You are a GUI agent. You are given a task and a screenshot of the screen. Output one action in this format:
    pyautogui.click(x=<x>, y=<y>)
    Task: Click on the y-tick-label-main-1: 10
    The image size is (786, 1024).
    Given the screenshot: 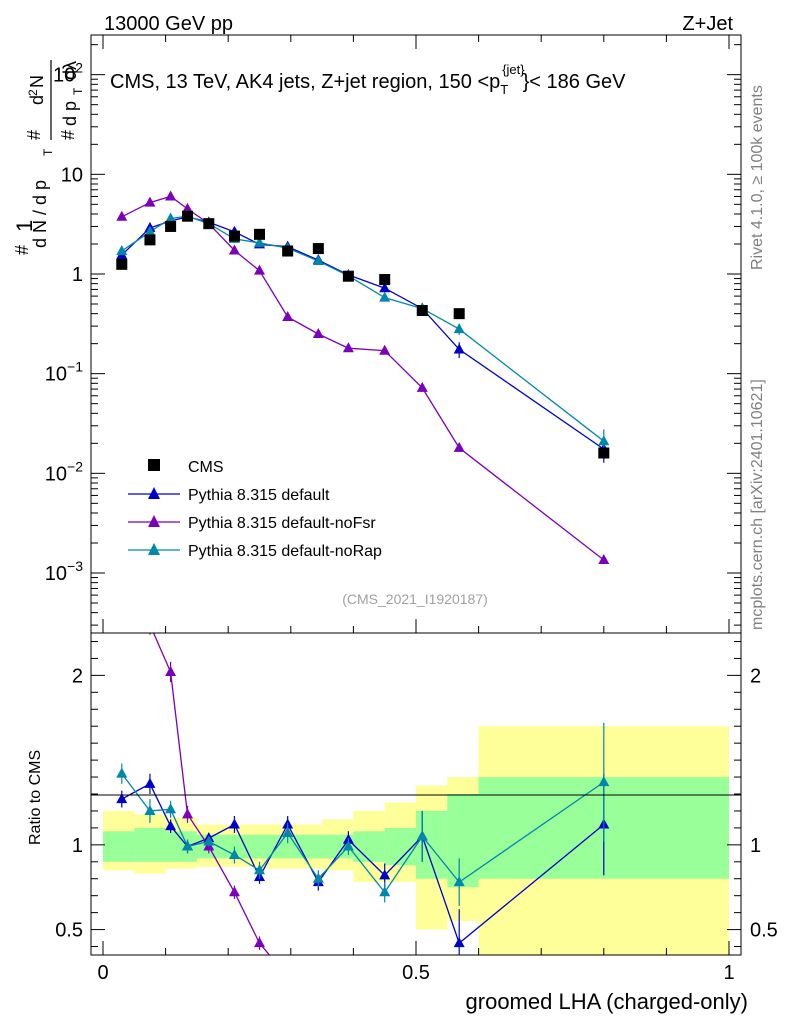 What is the action you would take?
    pyautogui.click(x=72, y=175)
    